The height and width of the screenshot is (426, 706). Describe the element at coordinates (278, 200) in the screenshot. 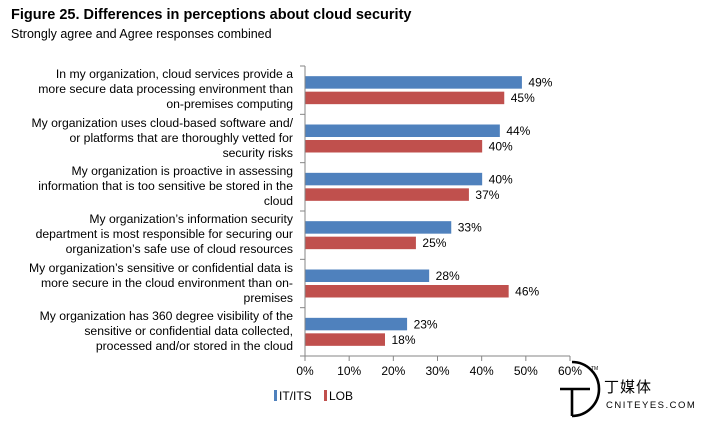

I see `category-label-line: cloud` at that location.